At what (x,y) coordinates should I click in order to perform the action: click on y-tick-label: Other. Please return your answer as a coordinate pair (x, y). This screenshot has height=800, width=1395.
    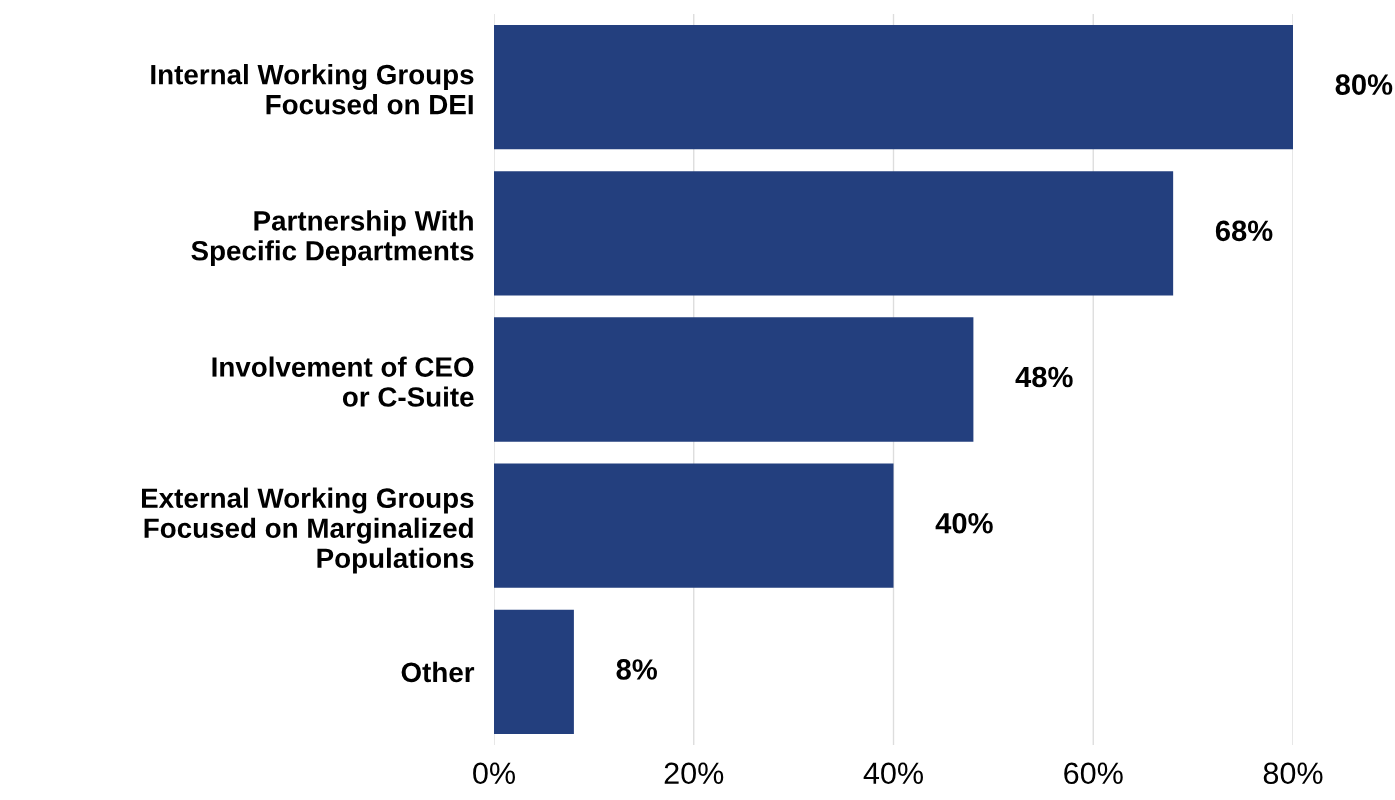
    Looking at the image, I should click on (438, 672).